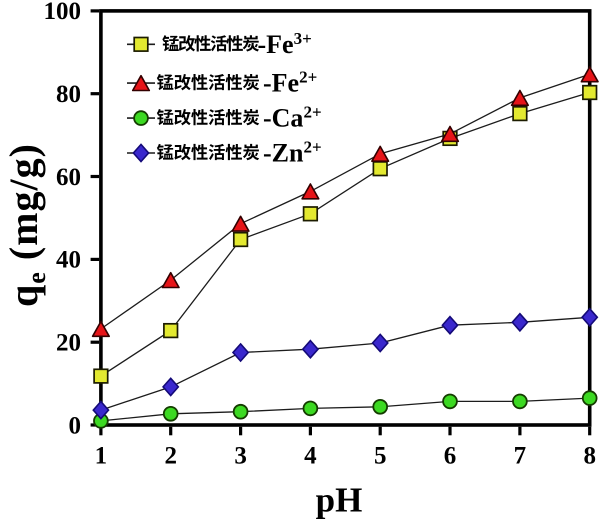  I want to click on svg-text: 7, so click(520, 456).